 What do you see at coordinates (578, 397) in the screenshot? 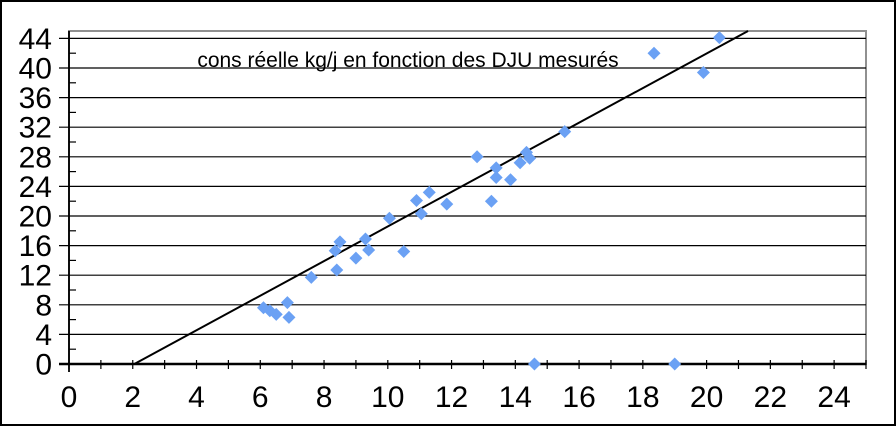
I see `x-axis-label: 16` at bounding box center [578, 397].